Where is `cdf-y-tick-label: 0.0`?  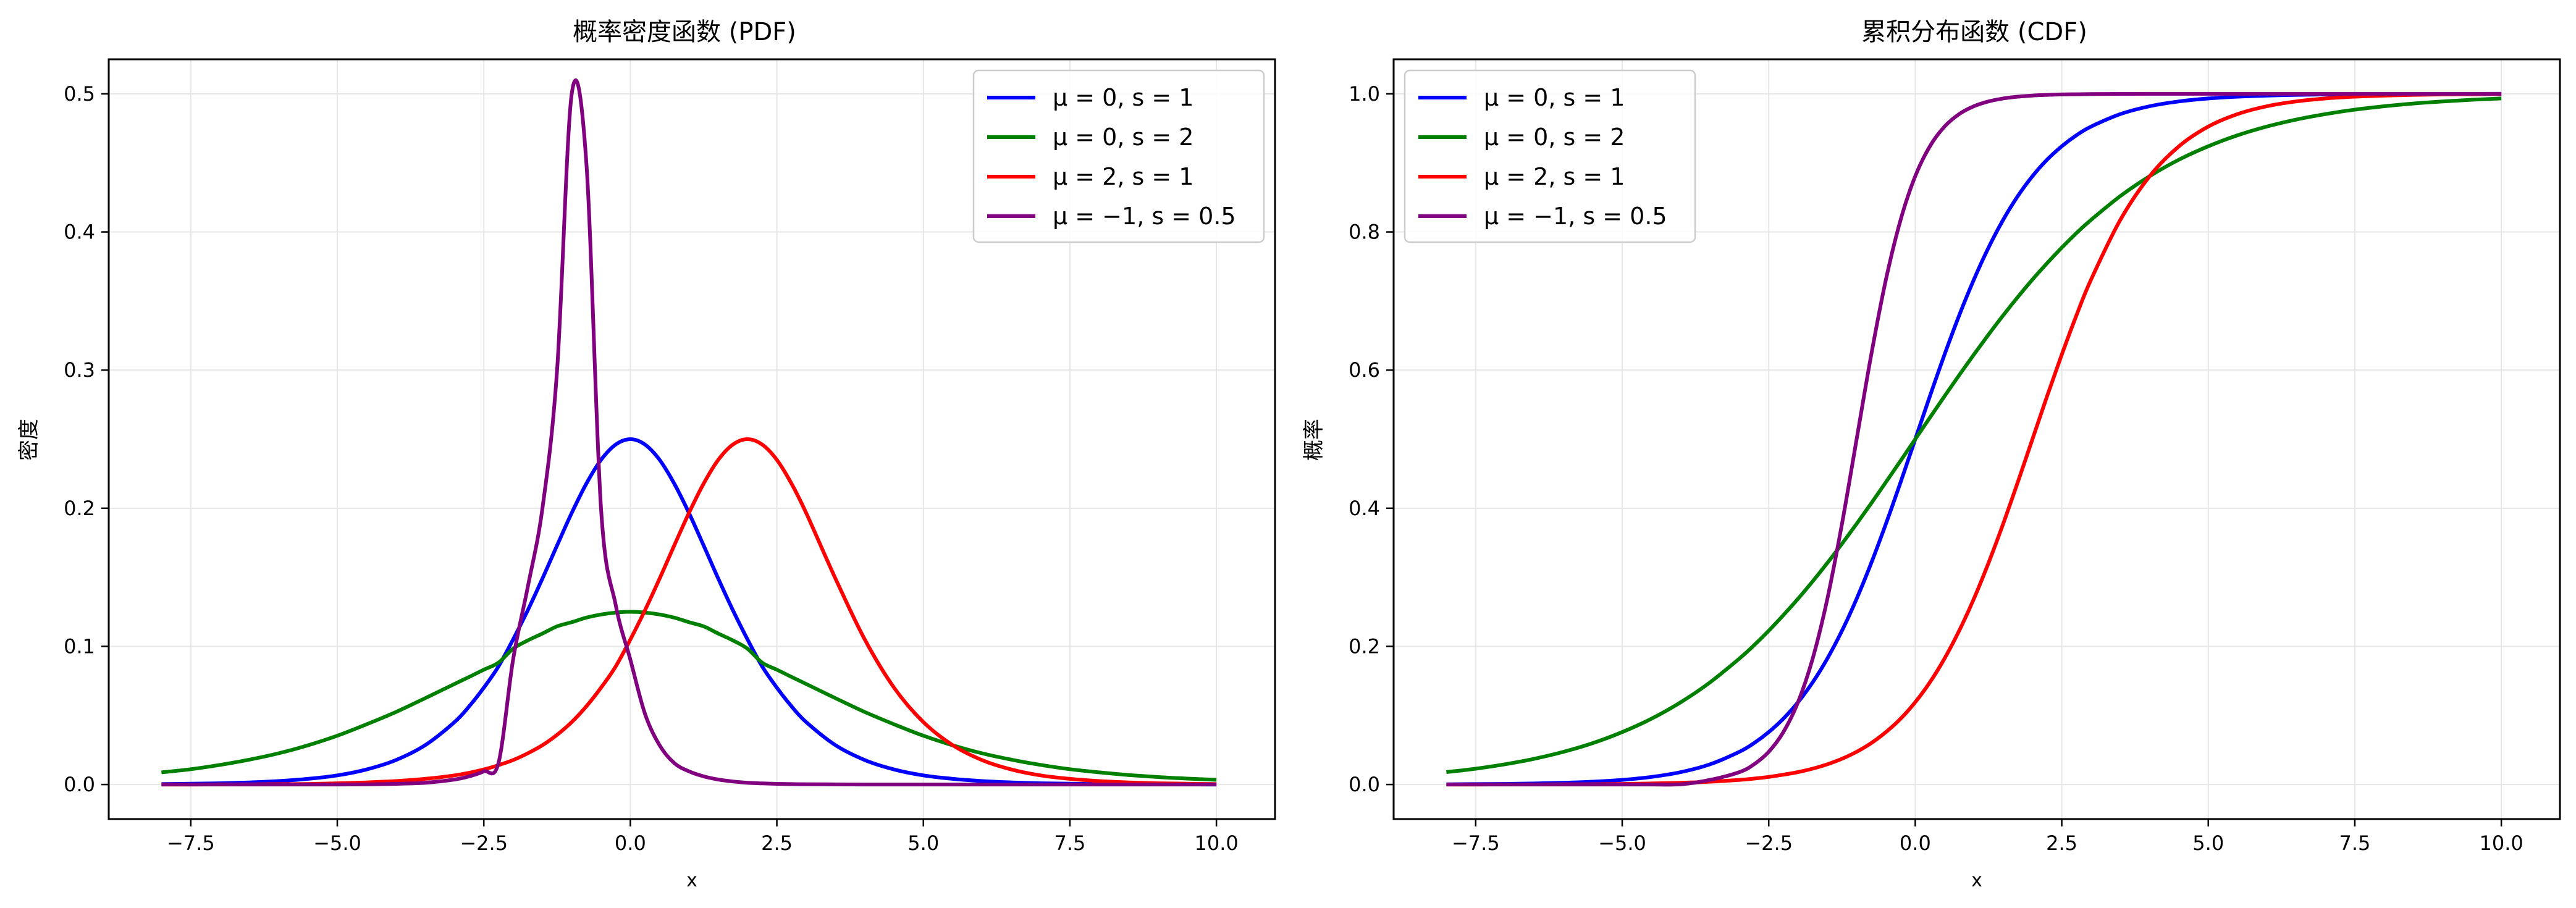 cdf-y-tick-label: 0.0 is located at coordinates (1364, 785).